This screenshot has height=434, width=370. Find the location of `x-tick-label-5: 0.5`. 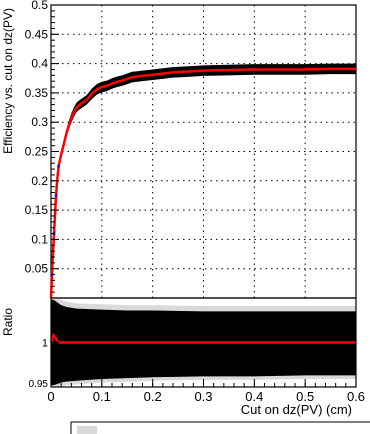

x-tick-label-5: 0.5 is located at coordinates (305, 396).